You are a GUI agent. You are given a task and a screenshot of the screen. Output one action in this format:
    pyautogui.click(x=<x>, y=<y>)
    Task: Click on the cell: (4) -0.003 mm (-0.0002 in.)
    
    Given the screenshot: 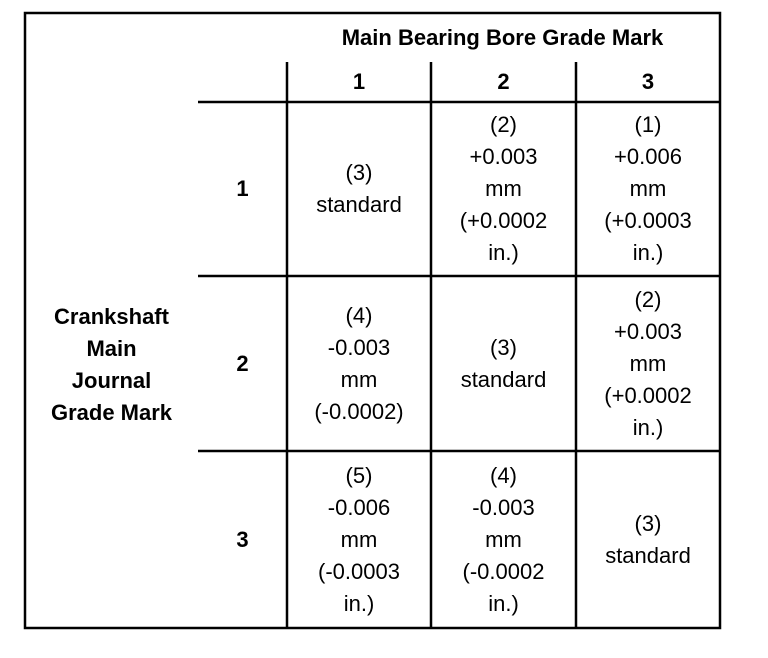 What is the action you would take?
    pyautogui.click(x=503, y=539)
    